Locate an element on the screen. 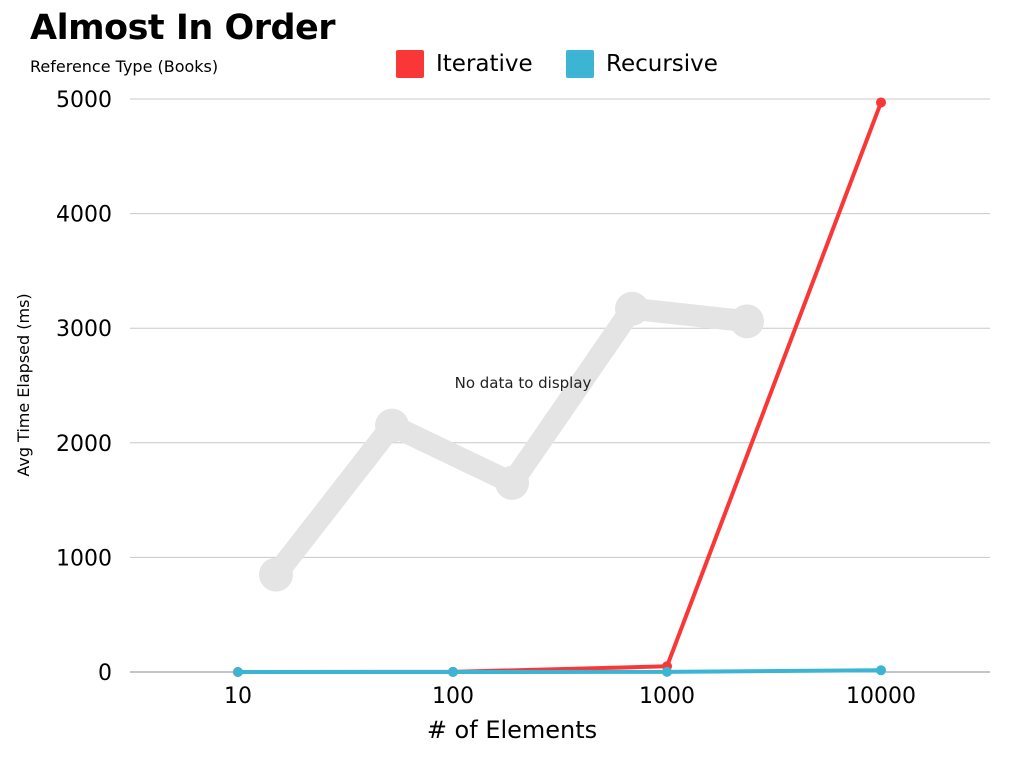  y-tick-label: 2000 is located at coordinates (84, 444).